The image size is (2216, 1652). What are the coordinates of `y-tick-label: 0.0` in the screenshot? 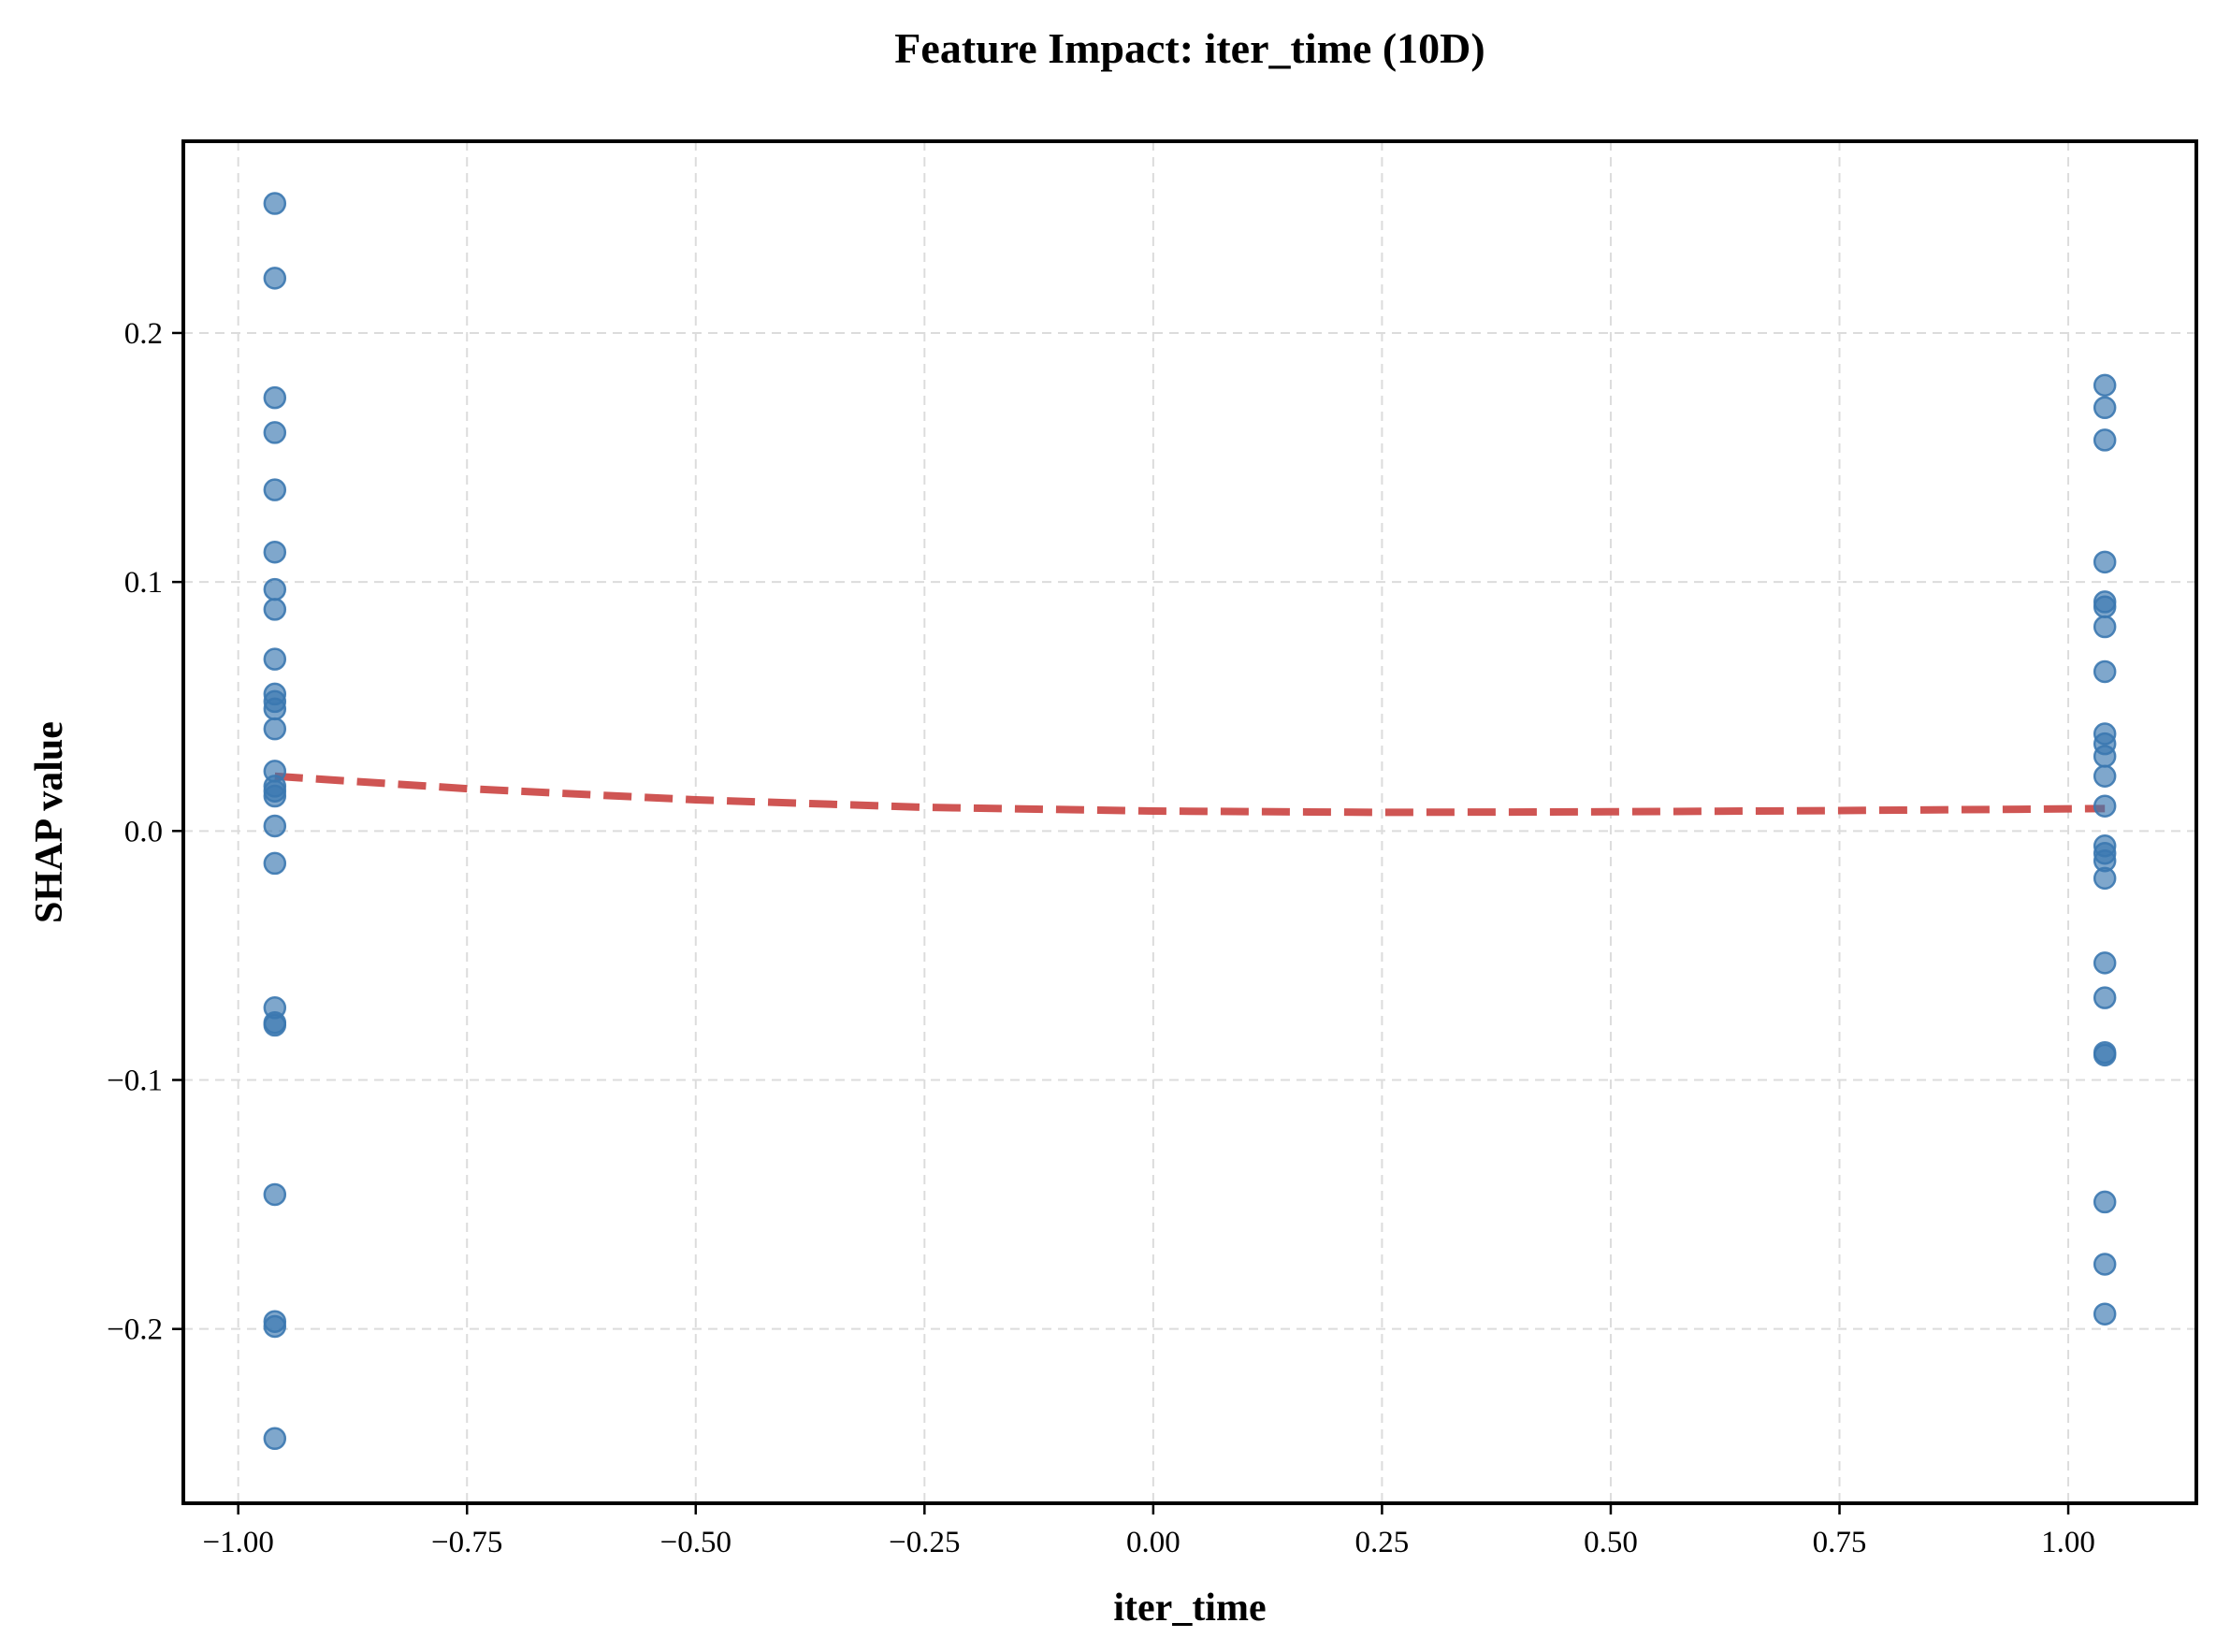 It's located at (143, 831).